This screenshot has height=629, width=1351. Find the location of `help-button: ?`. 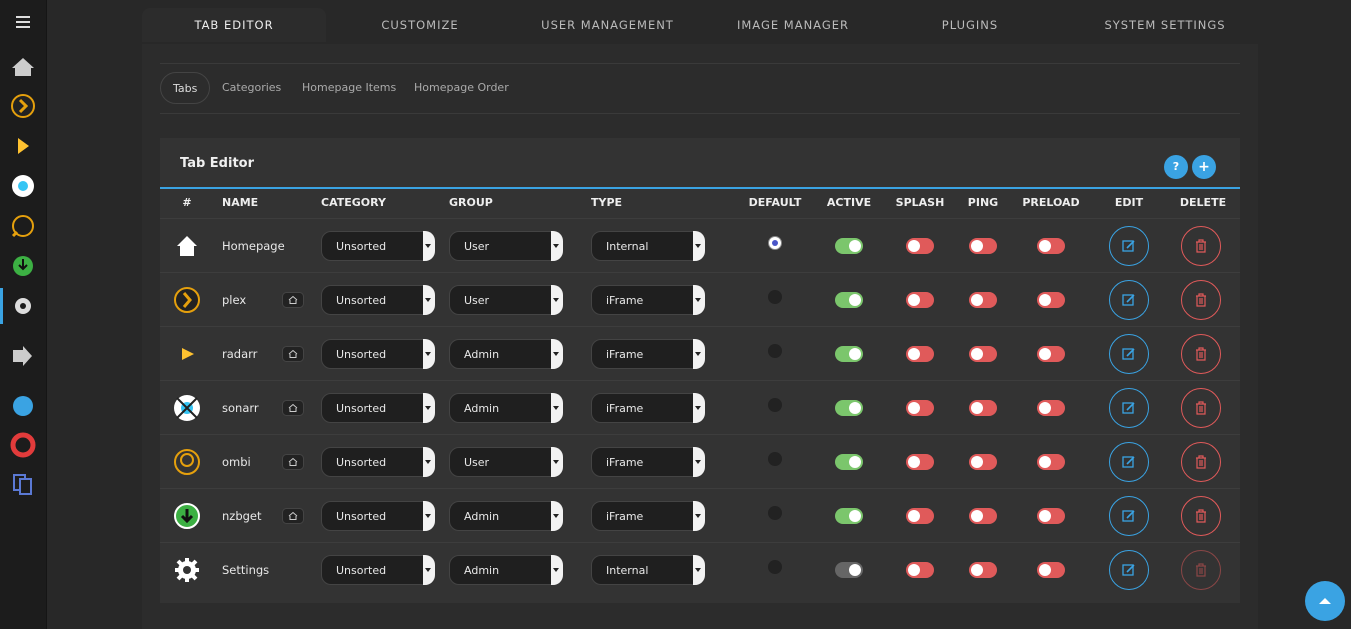

help-button: ? is located at coordinates (1176, 167).